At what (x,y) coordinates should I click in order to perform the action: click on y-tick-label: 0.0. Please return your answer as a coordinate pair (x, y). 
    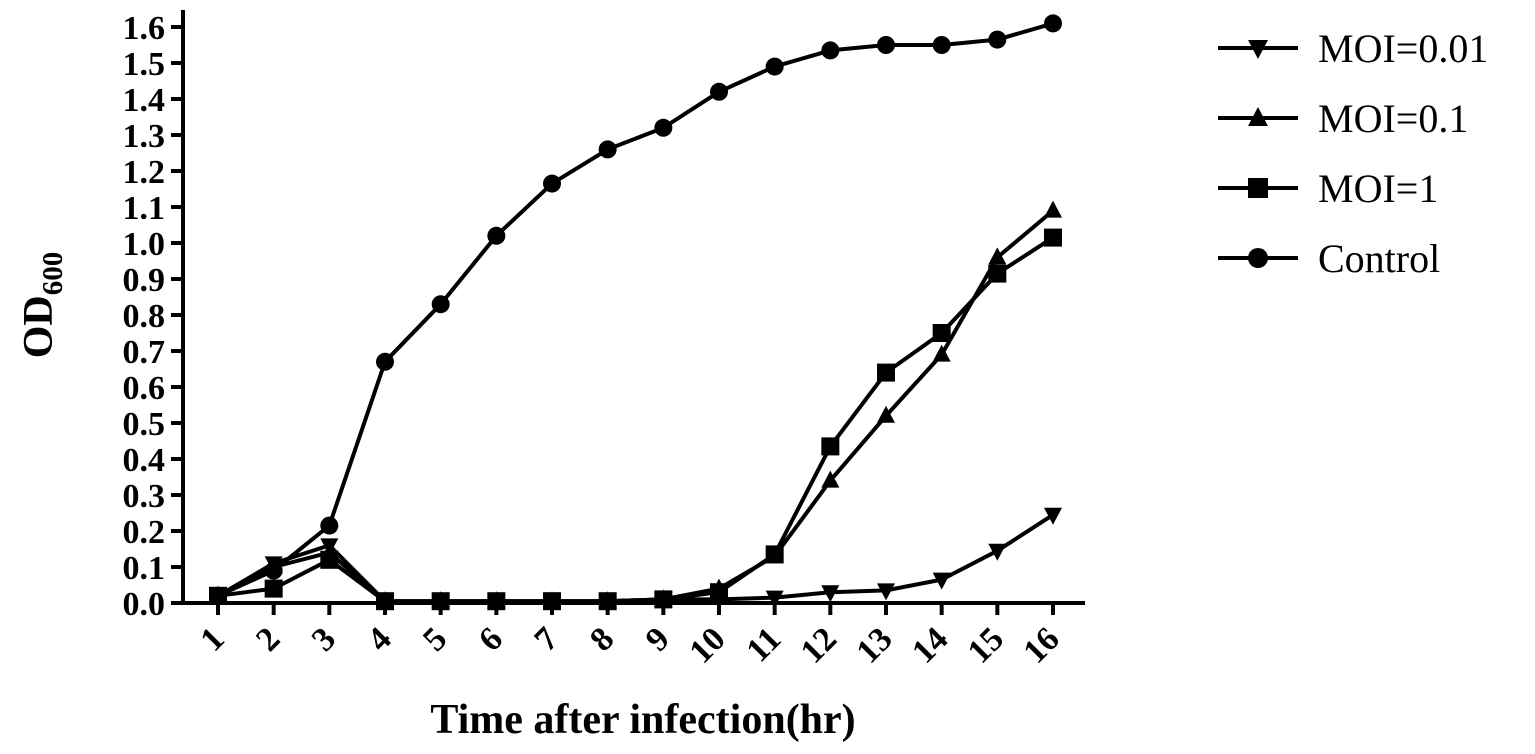
    Looking at the image, I should click on (144, 604).